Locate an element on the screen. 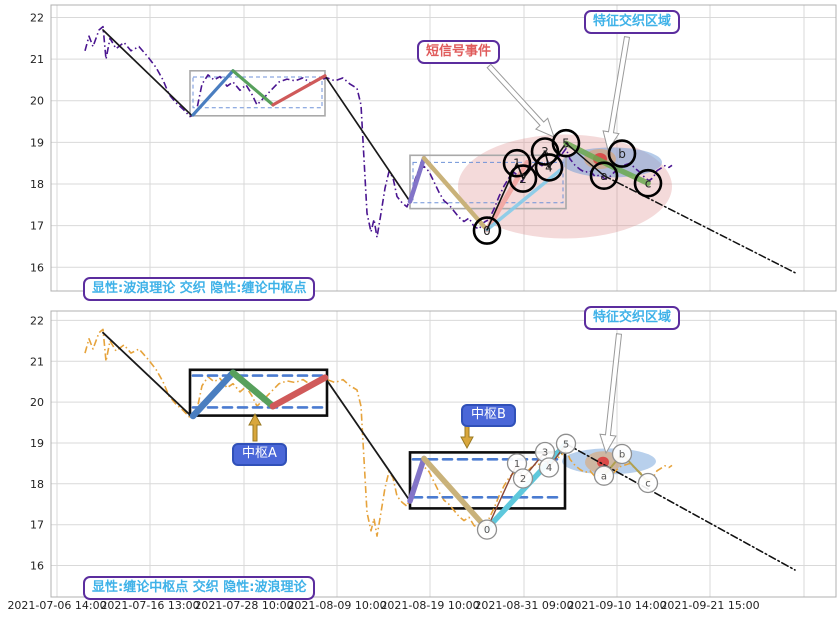 The image size is (839, 617). x-tick-label: 2021-07-28 10:00 is located at coordinates (243, 605).